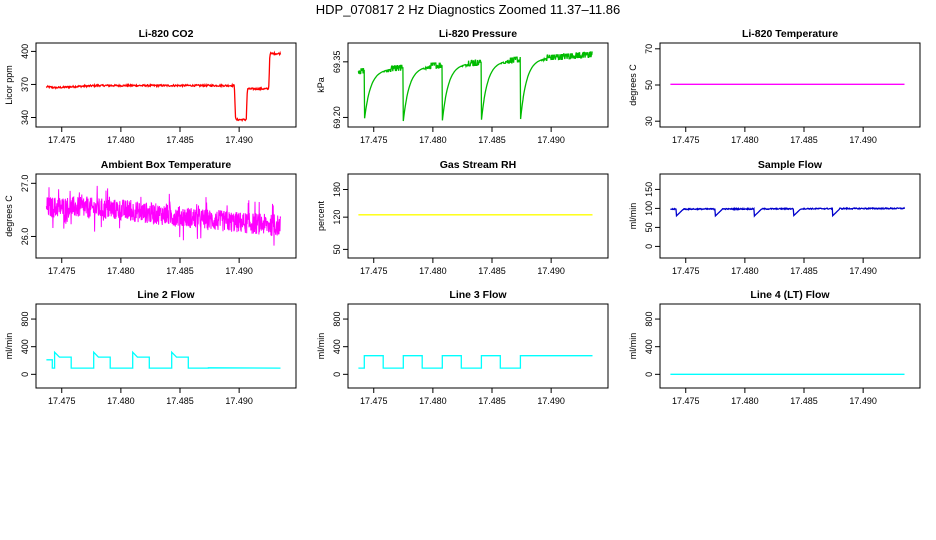 This screenshot has width=936, height=540. Describe the element at coordinates (337, 217) in the screenshot. I see `y-tick-label: 120` at that location.